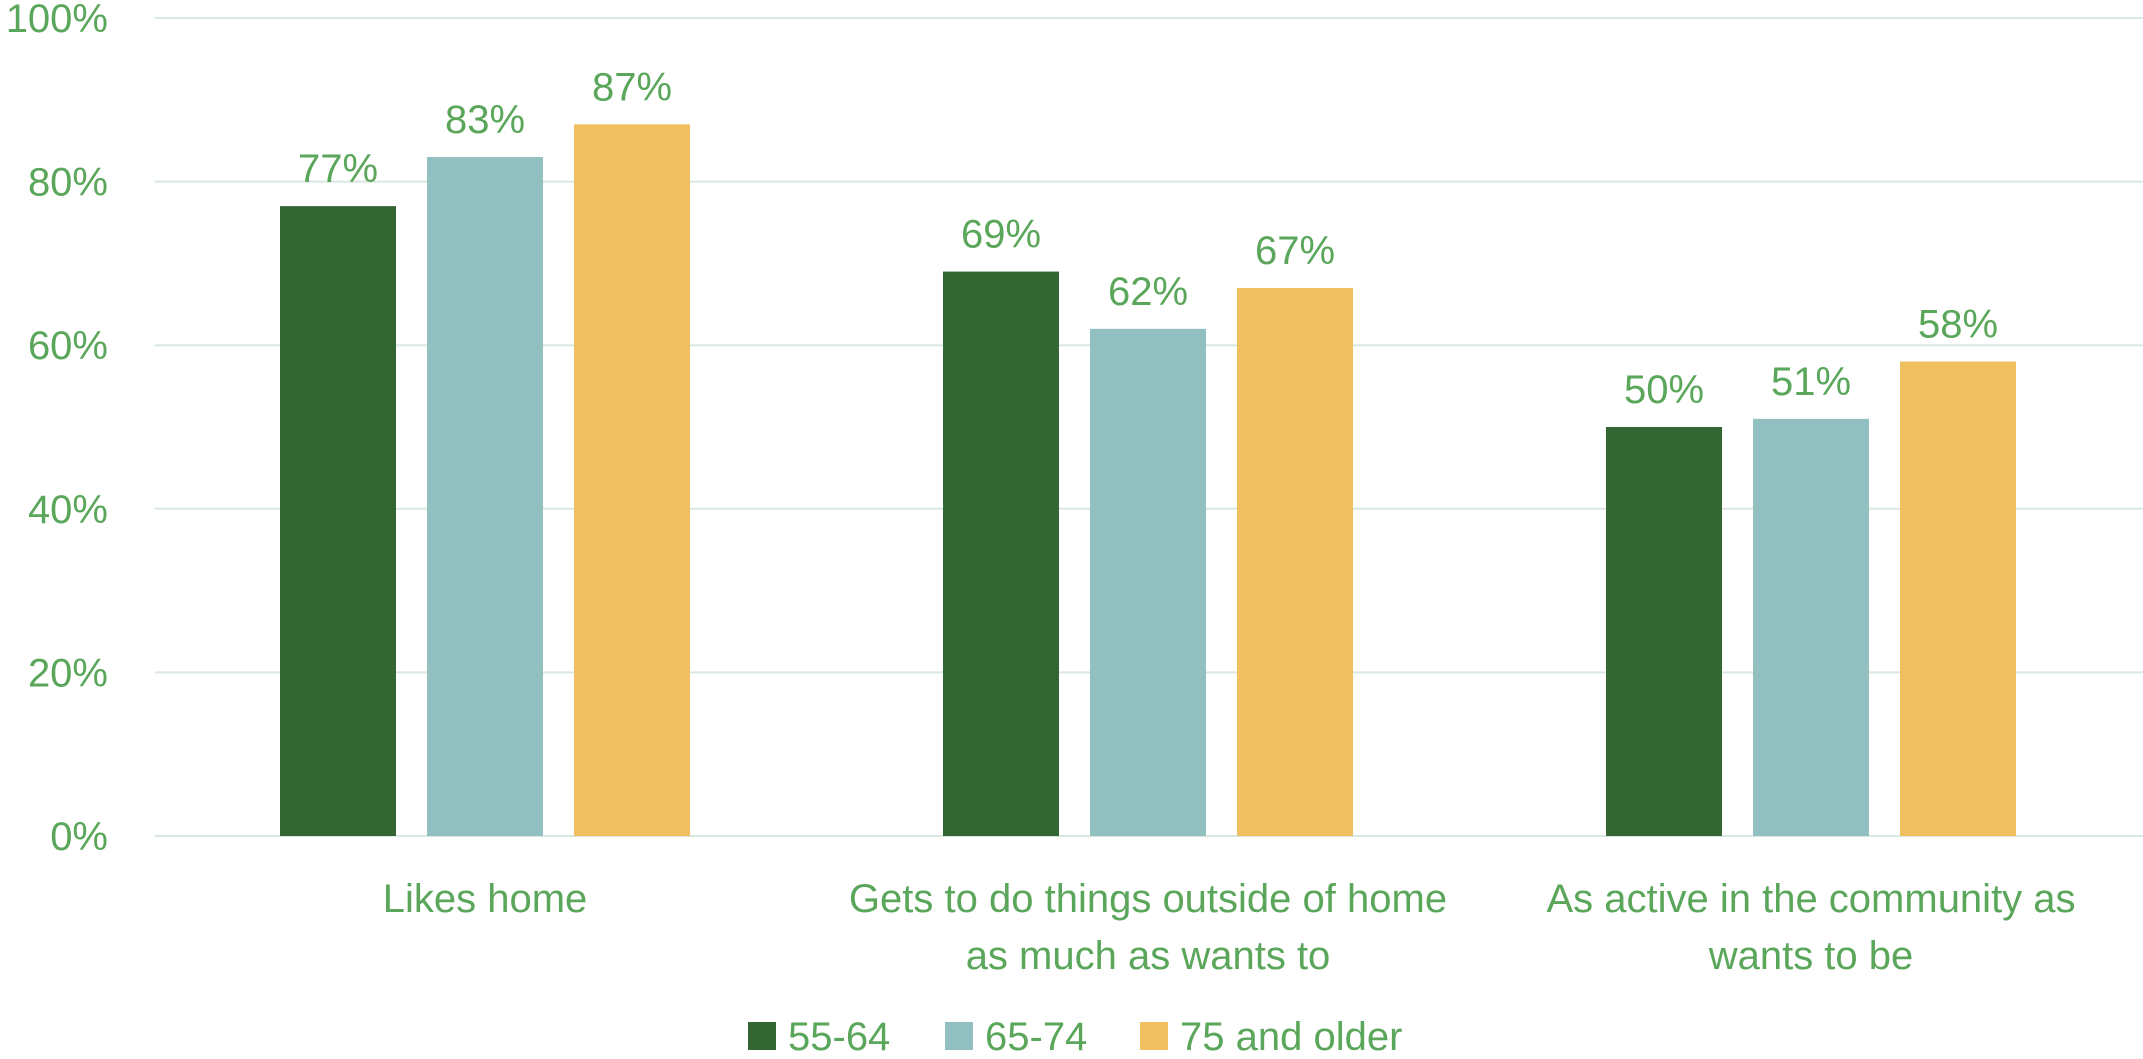  What do you see at coordinates (1154, 1036) in the screenshot?
I see `legend-swatch-75-and-older` at bounding box center [1154, 1036].